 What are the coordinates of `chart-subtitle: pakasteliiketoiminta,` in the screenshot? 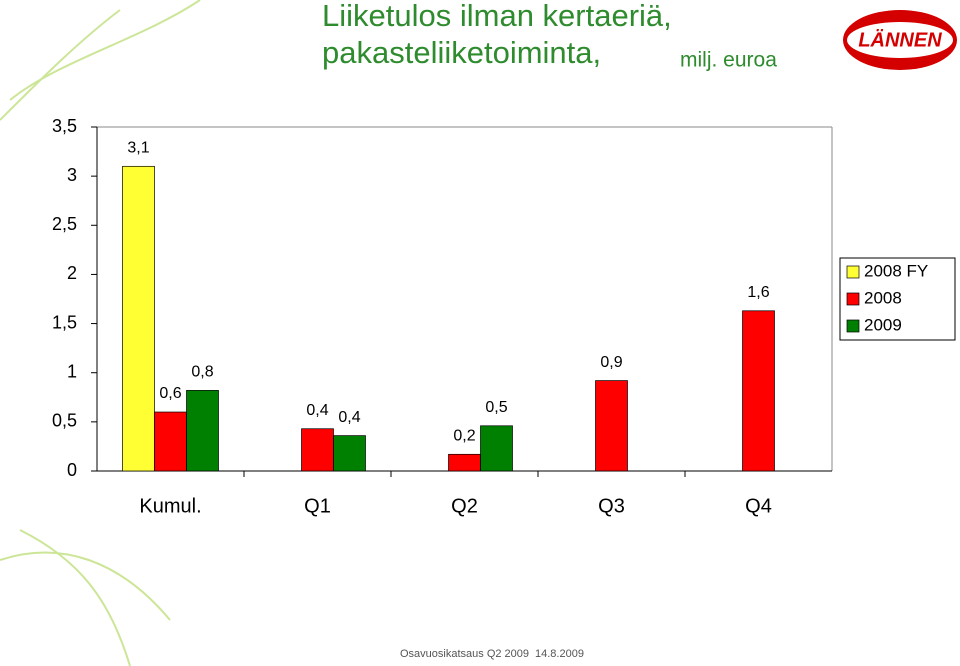 It's located at (461, 52).